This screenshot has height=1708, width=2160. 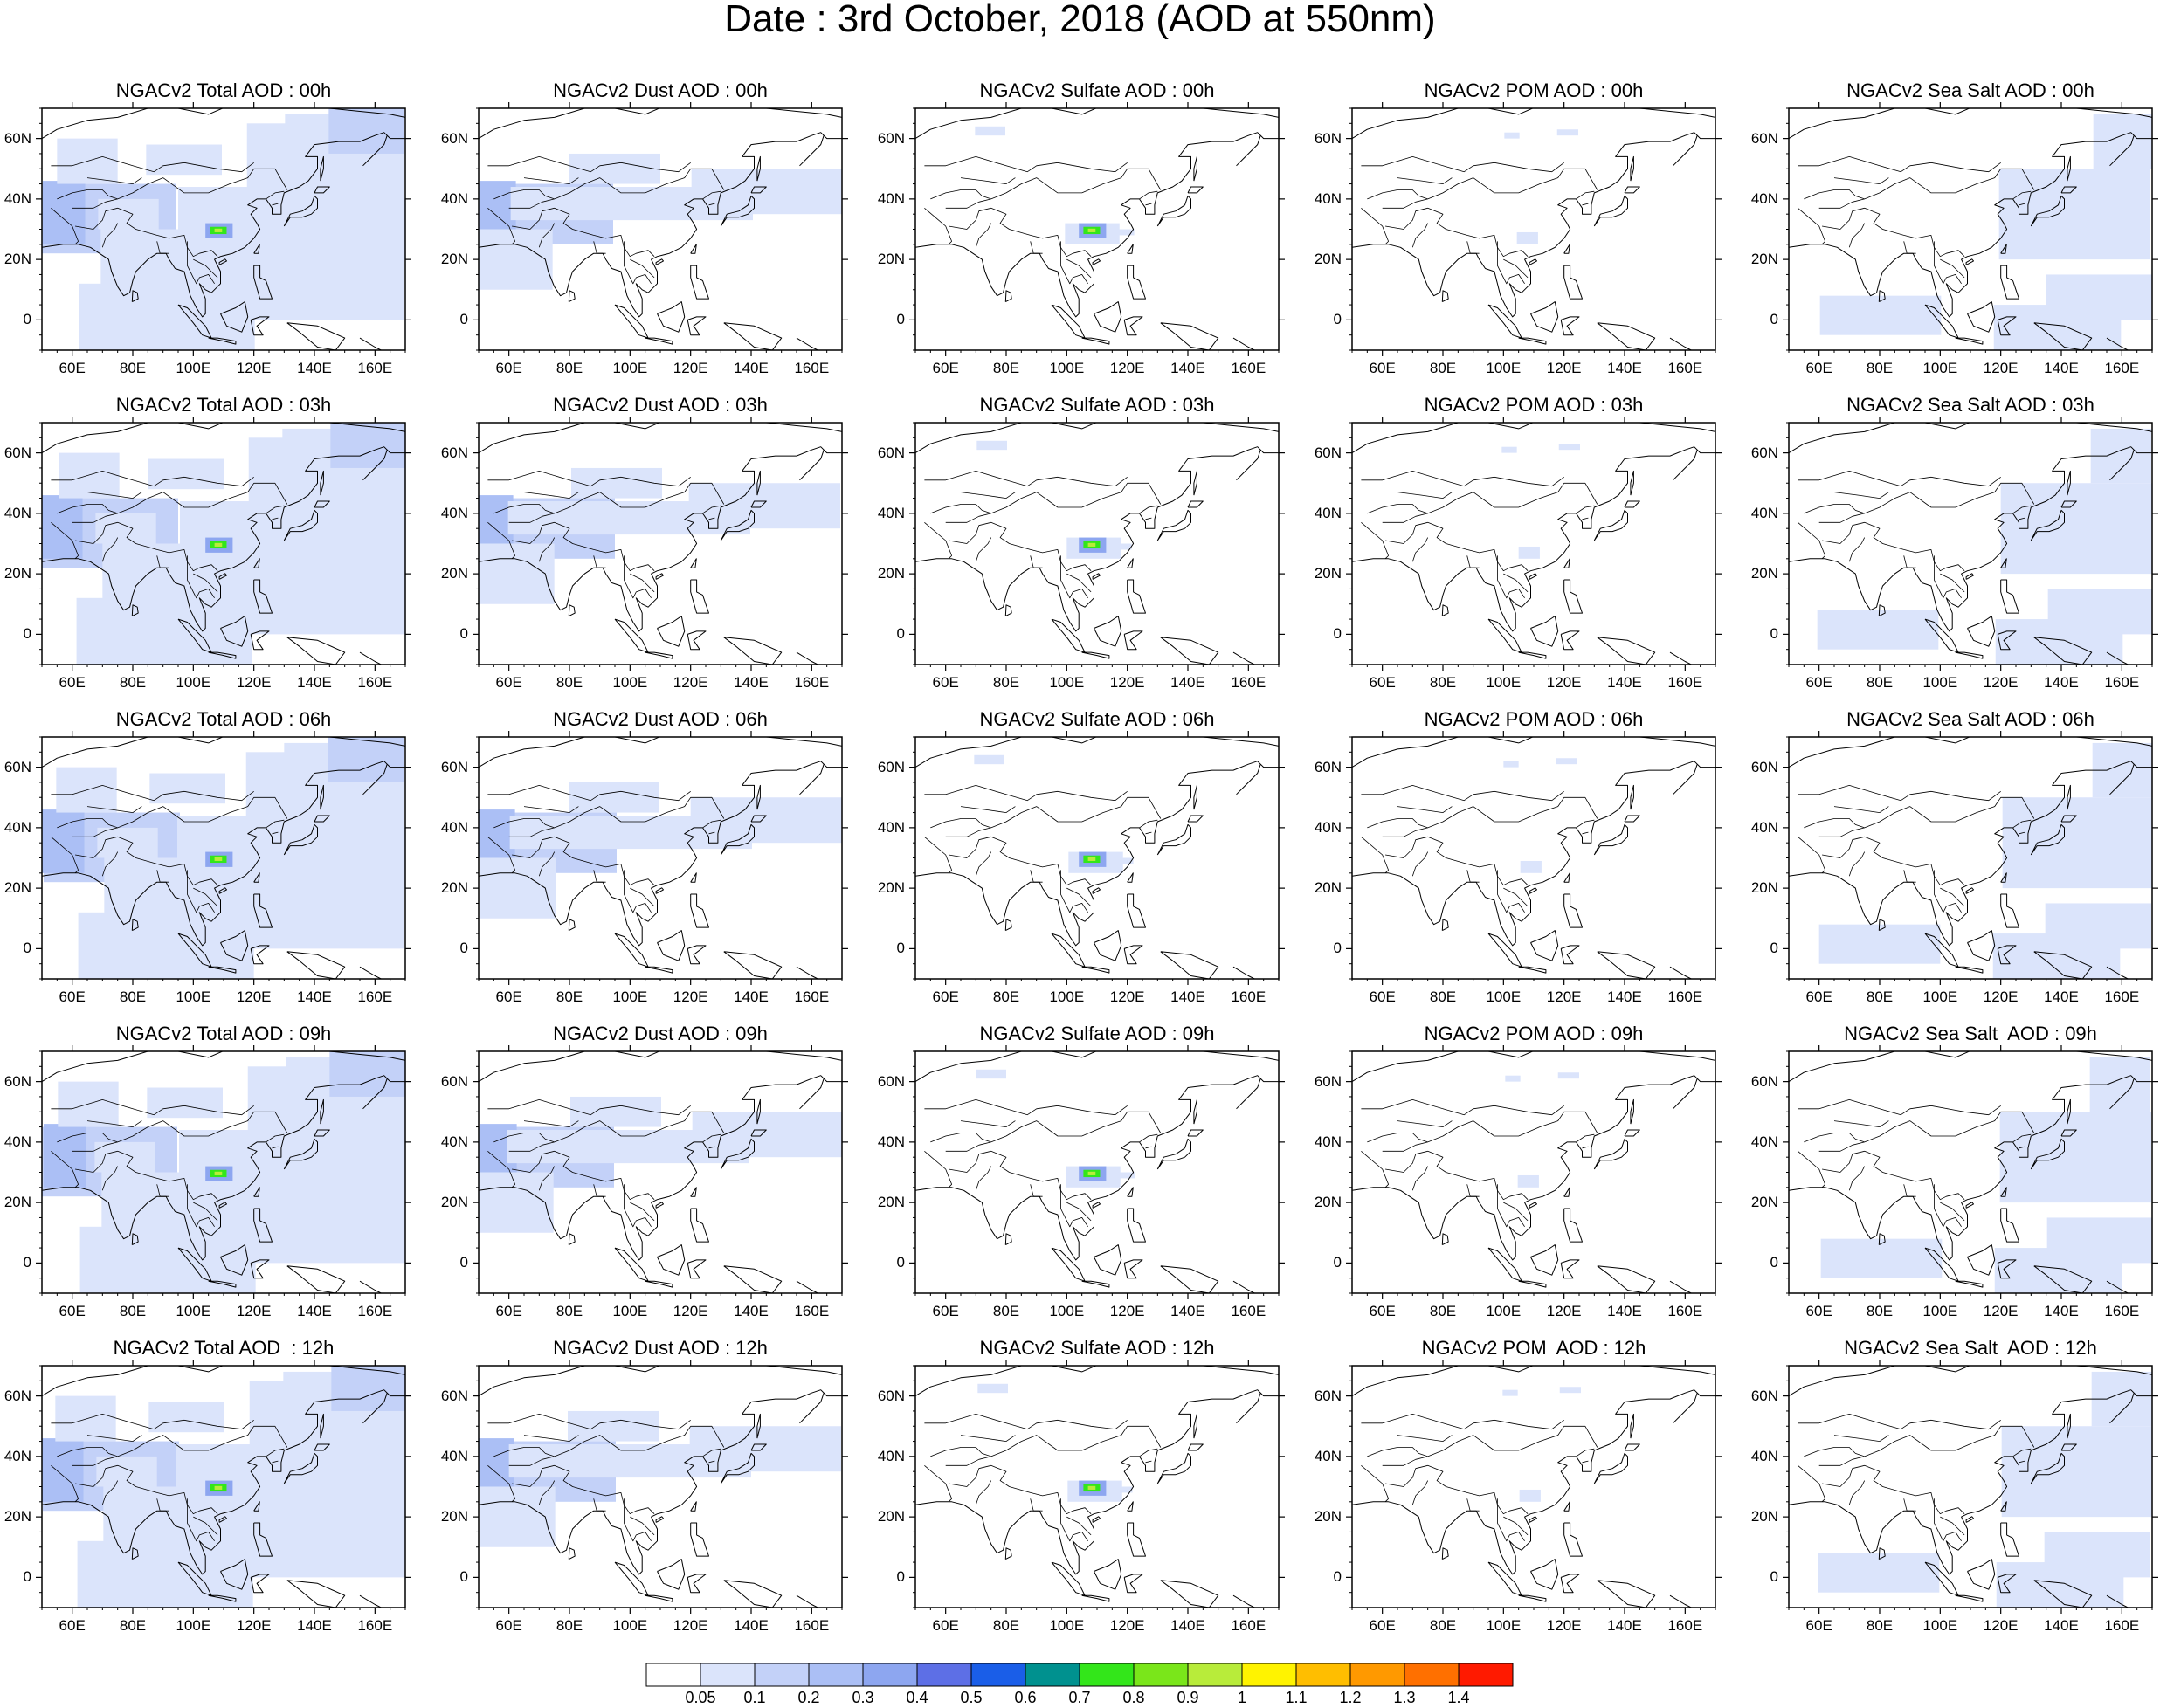 What do you see at coordinates (218, 230) in the screenshot?
I see `aod-hotspot` at bounding box center [218, 230].